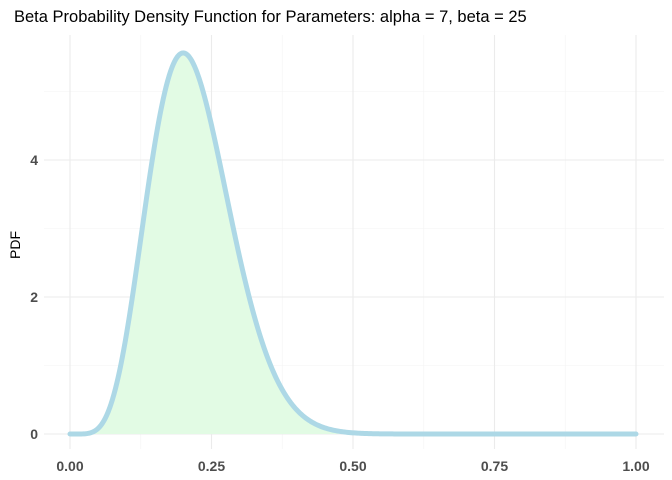 The height and width of the screenshot is (480, 672). I want to click on x-tick-label: 0.00, so click(69, 466).